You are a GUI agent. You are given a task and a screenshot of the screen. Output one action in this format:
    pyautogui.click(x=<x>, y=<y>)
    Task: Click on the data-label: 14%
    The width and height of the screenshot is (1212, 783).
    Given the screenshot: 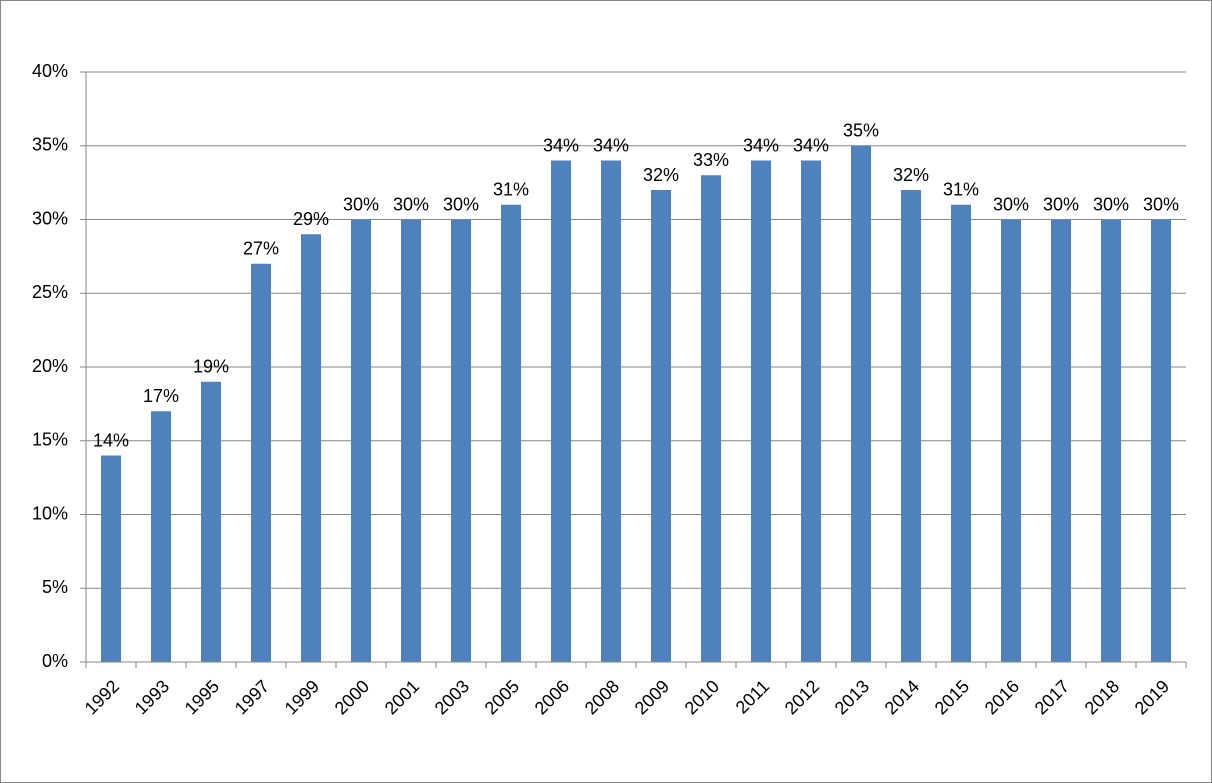 What is the action you would take?
    pyautogui.click(x=111, y=440)
    